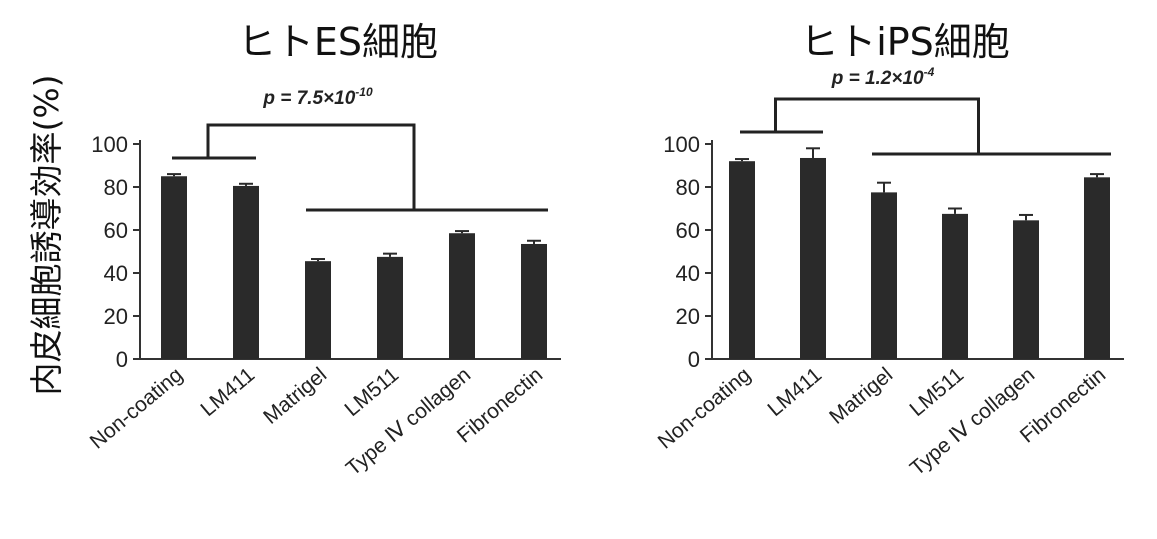  What do you see at coordinates (46, 234) in the screenshot?
I see `y-axis-label: 内皮細胞誘導効率(%)` at bounding box center [46, 234].